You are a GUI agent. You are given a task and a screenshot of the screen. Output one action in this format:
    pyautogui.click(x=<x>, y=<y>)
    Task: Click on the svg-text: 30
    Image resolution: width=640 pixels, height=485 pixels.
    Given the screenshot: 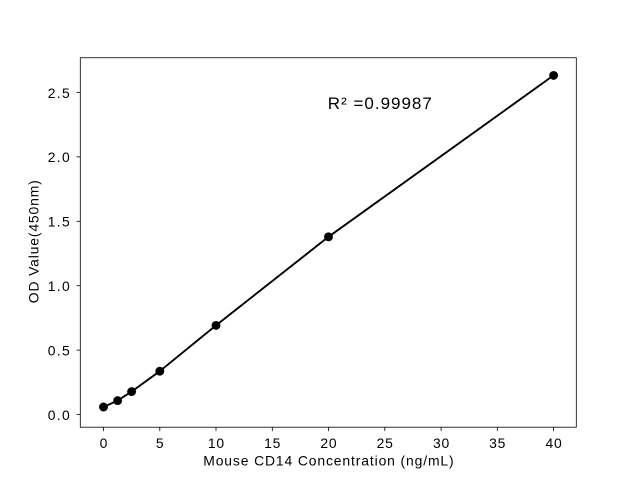 What is the action you would take?
    pyautogui.click(x=441, y=443)
    